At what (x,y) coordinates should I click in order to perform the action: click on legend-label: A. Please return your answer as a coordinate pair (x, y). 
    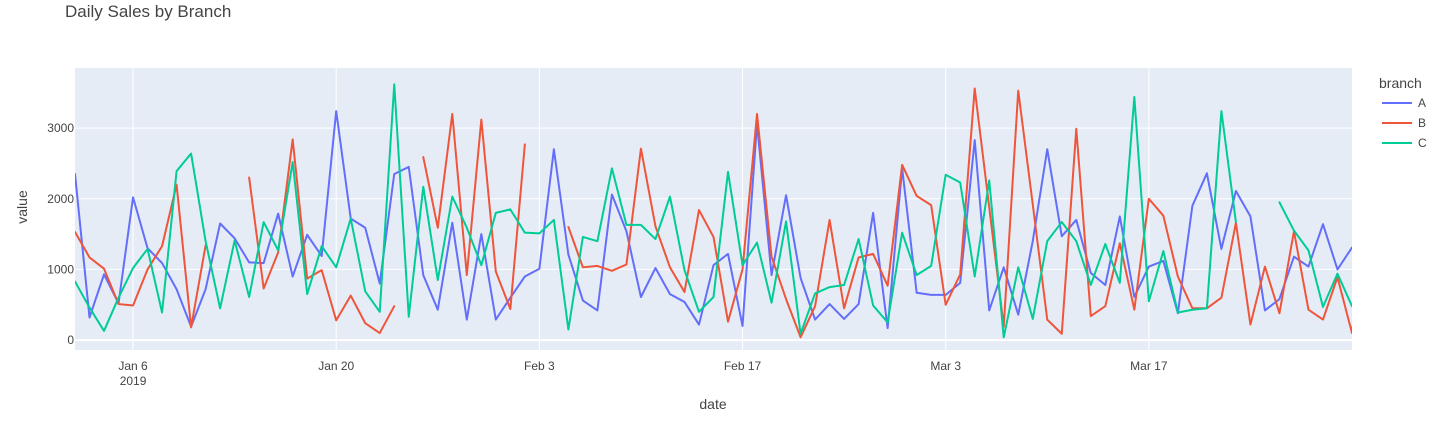
    Looking at the image, I should click on (1422, 103).